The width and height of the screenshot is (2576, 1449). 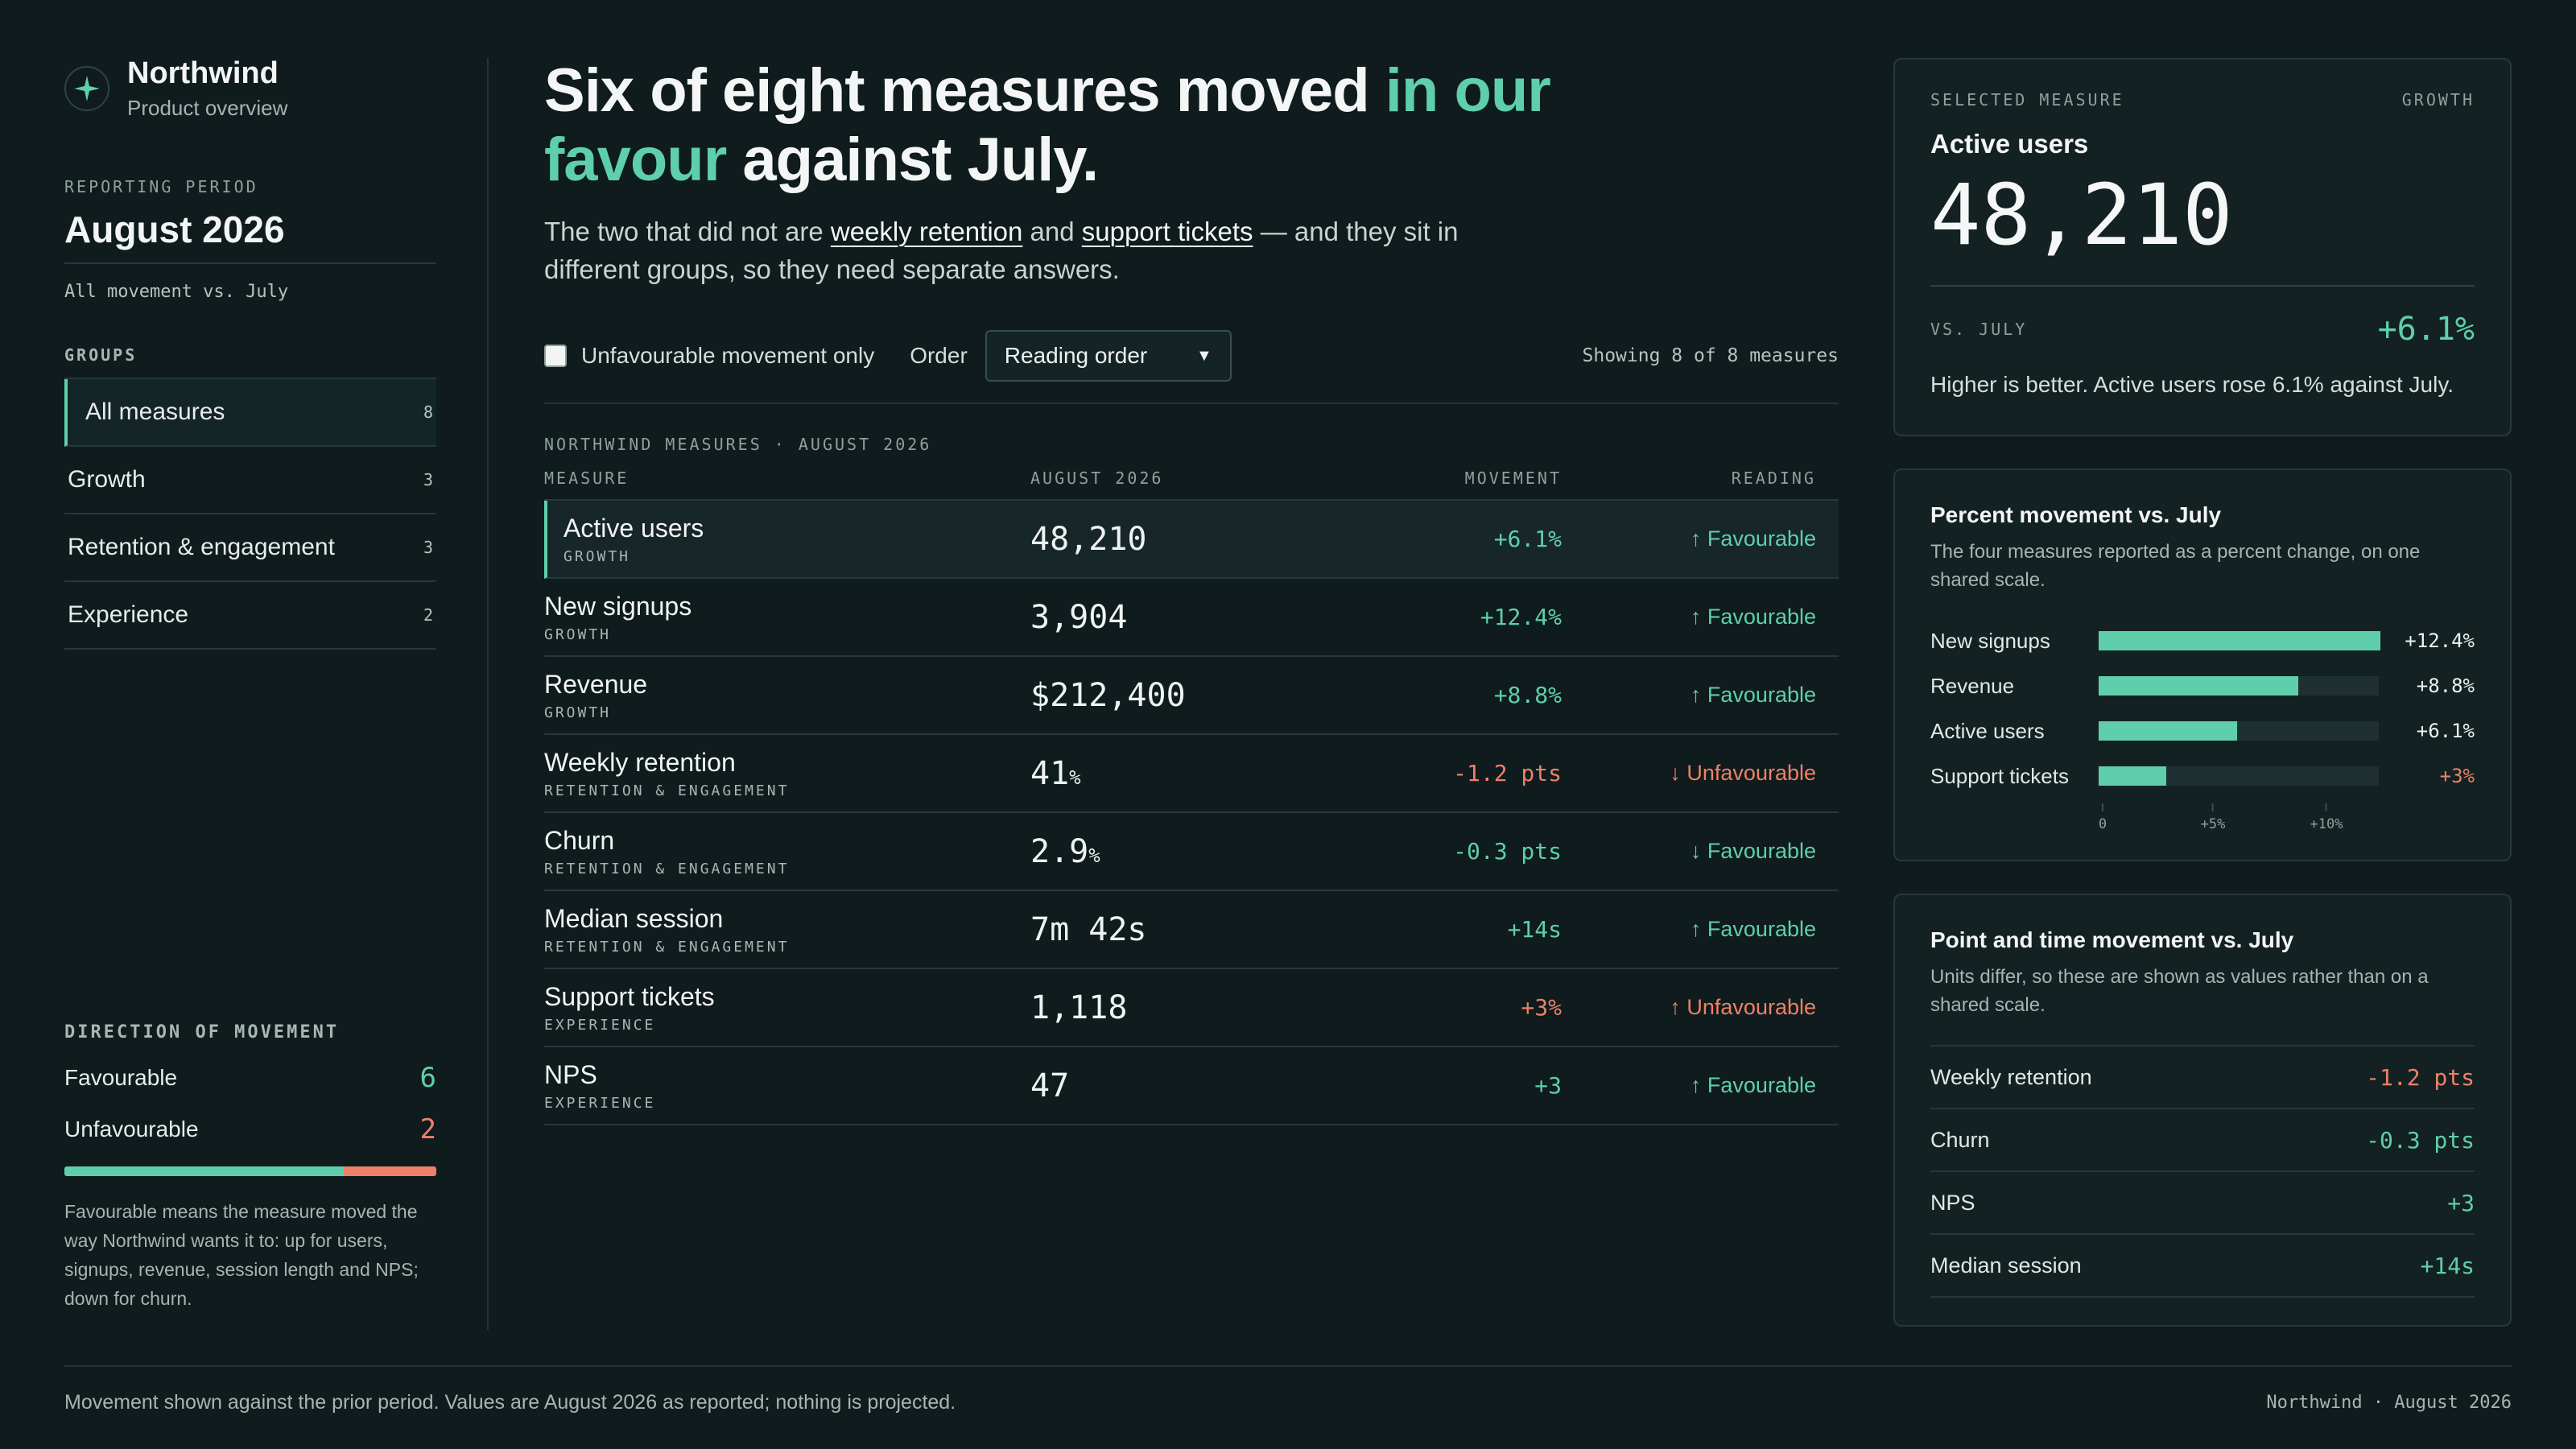 I want to click on tick-label: +5%, so click(x=2213, y=817).